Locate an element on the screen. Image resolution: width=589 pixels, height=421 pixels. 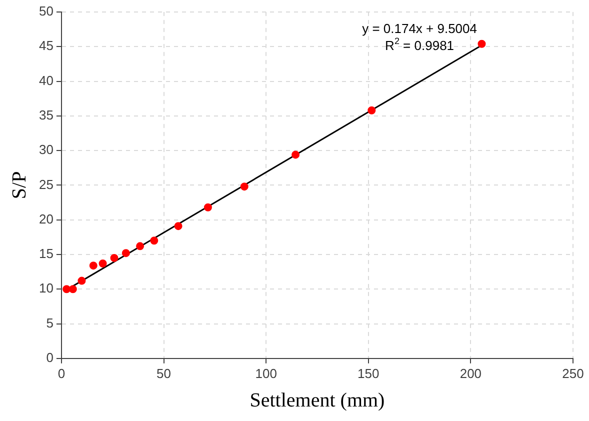
x-tick-label: 250 is located at coordinates (573, 373).